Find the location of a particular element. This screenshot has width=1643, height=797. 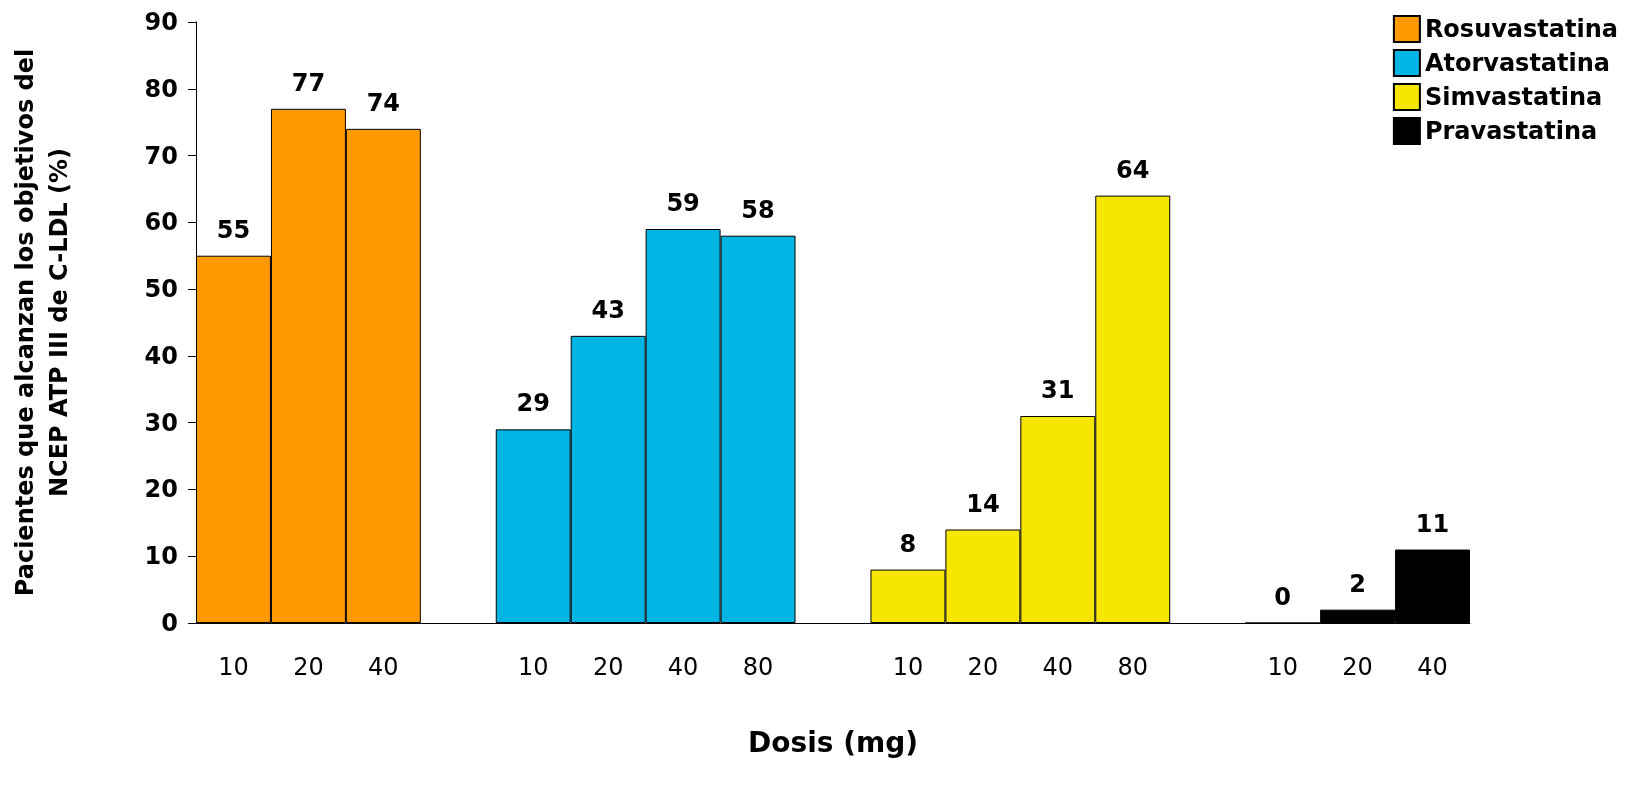

legend-label: Simvastatina is located at coordinates (1513, 97).